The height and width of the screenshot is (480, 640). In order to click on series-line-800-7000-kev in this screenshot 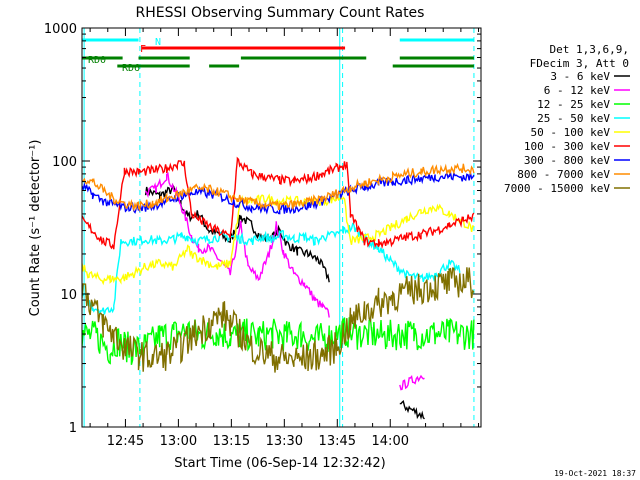, I will do `click(278, 187)`.